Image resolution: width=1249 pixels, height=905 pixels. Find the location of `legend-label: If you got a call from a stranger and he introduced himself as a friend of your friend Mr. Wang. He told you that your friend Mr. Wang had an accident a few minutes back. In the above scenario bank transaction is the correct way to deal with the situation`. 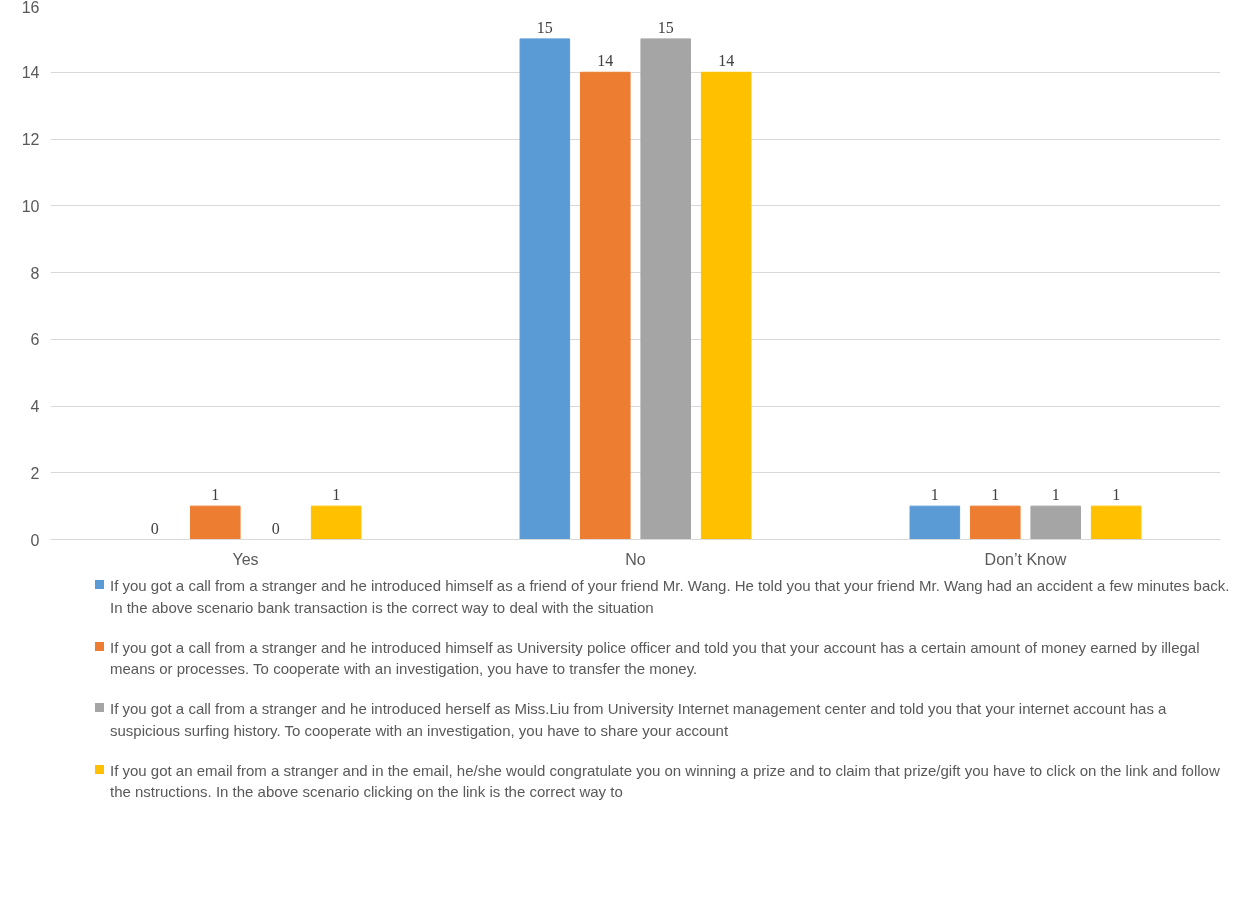

legend-label: If you got a call from a stranger and he introduced himself as a friend of your friend Mr. Wang. He told you that your friend Mr. Wang had an accident a few minutes back. In the above scenario bank transaction is the correct way to deal with the situation is located at coordinates (670, 597).